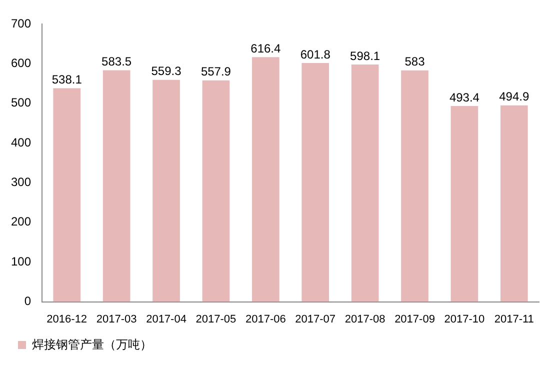 This screenshot has width=557, height=369. Describe the element at coordinates (315, 54) in the screenshot. I see `data-label: 601.8` at that location.